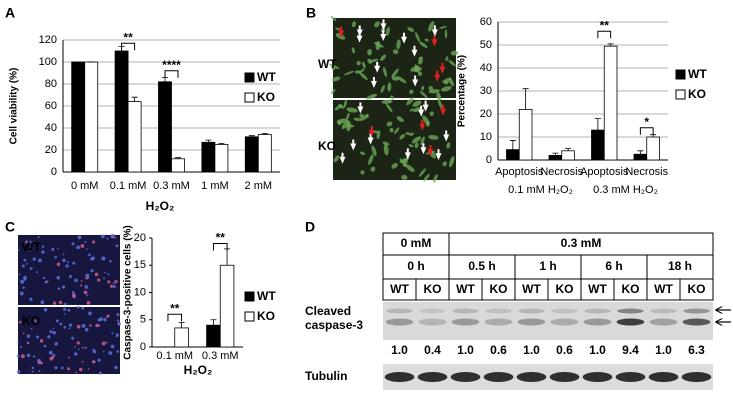 The image size is (733, 404). I want to click on ratio-label: 0.6, so click(564, 350).